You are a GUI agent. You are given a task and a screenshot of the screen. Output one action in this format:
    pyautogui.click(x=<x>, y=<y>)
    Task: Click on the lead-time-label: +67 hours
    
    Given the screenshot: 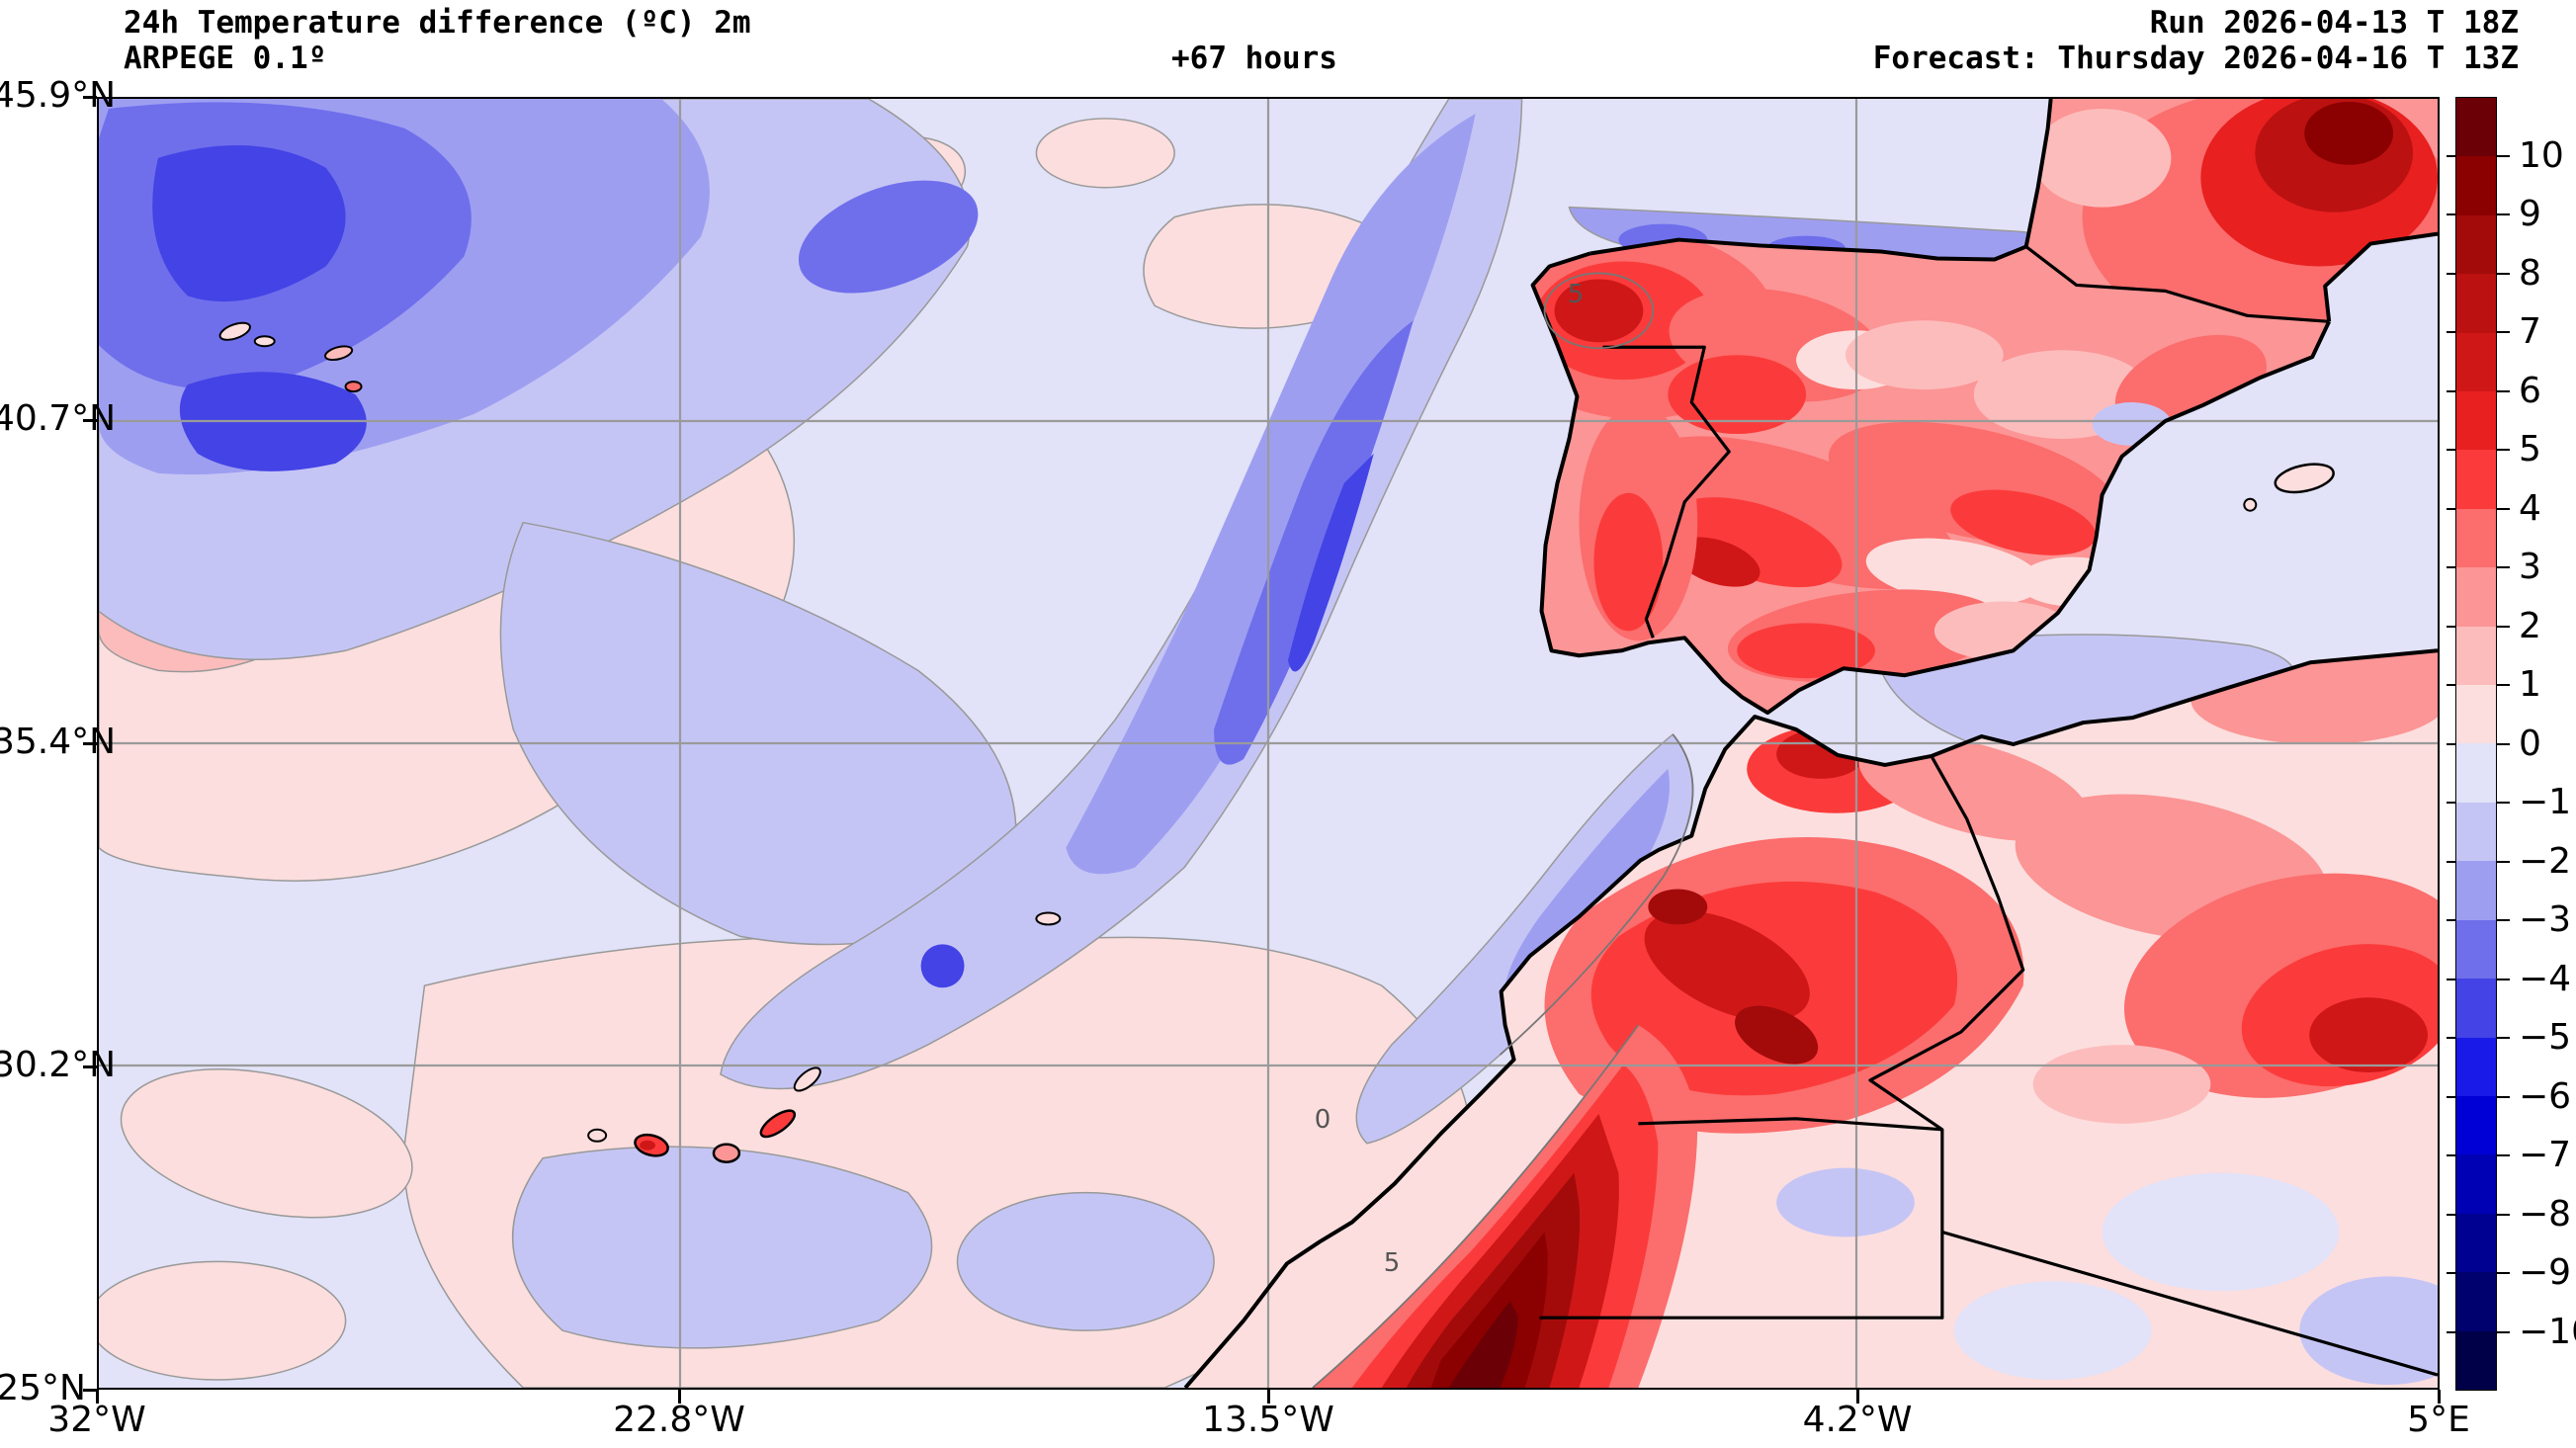 What is the action you would take?
    pyautogui.click(x=1254, y=58)
    